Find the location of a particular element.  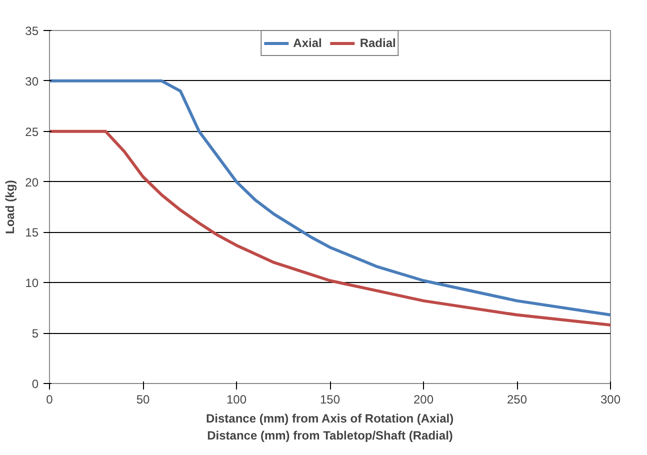

legend-label: Radial is located at coordinates (378, 43).